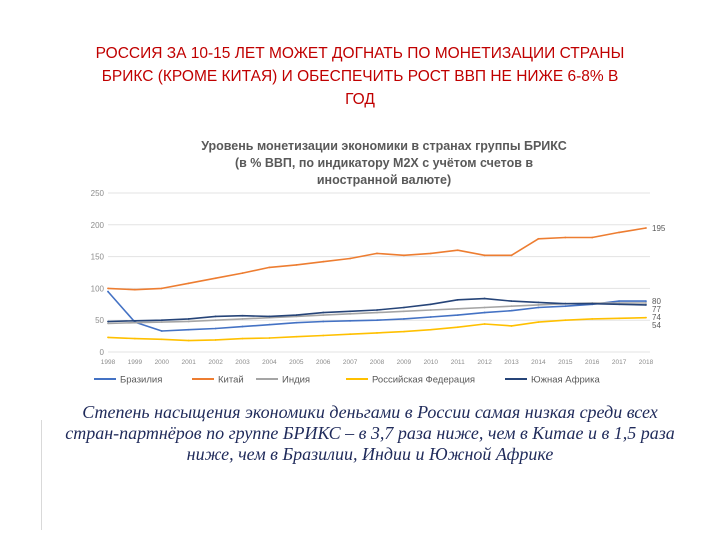 The width and height of the screenshot is (720, 540). Describe the element at coordinates (98, 225) in the screenshot. I see `y-tick-label: 200` at that location.